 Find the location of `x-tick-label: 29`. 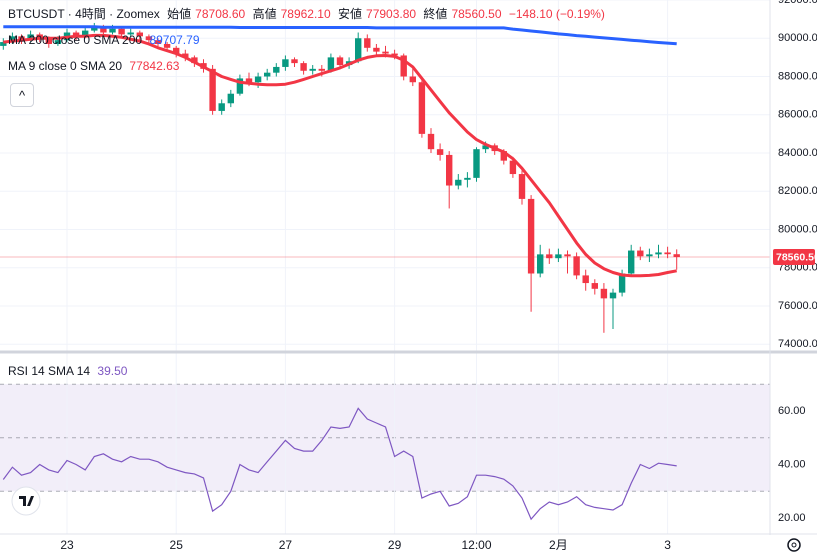

x-tick-label: 29 is located at coordinates (395, 545).